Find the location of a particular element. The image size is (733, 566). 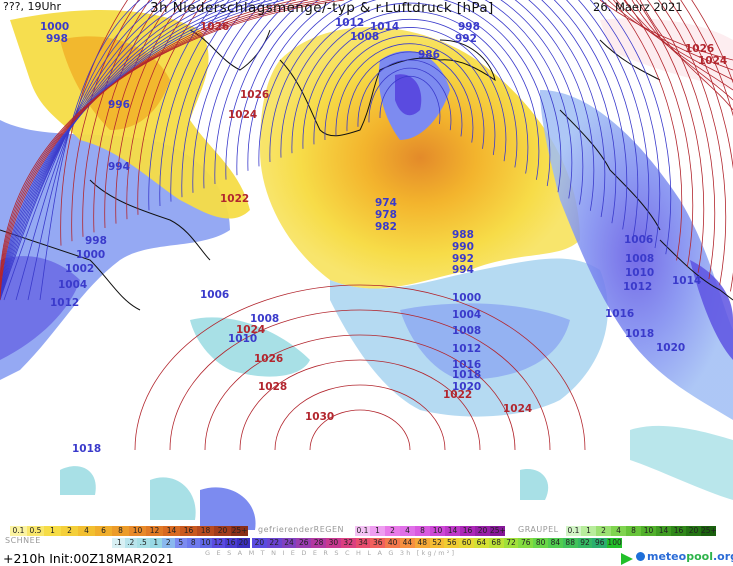

pressure-label: 1022 is located at coordinates (234, 199).